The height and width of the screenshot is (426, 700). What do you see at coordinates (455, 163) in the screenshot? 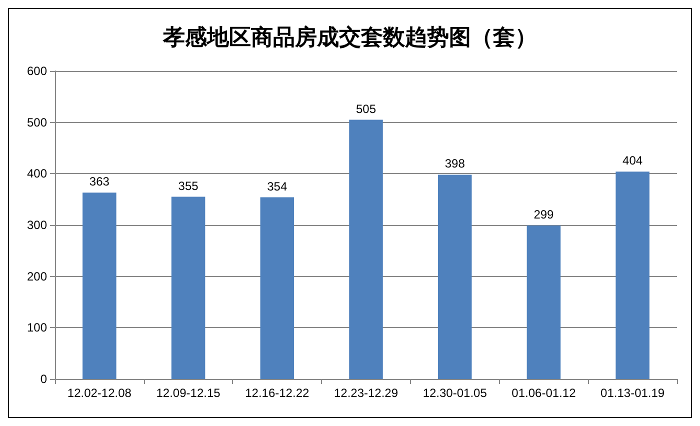
I see `data-label: 398` at bounding box center [455, 163].